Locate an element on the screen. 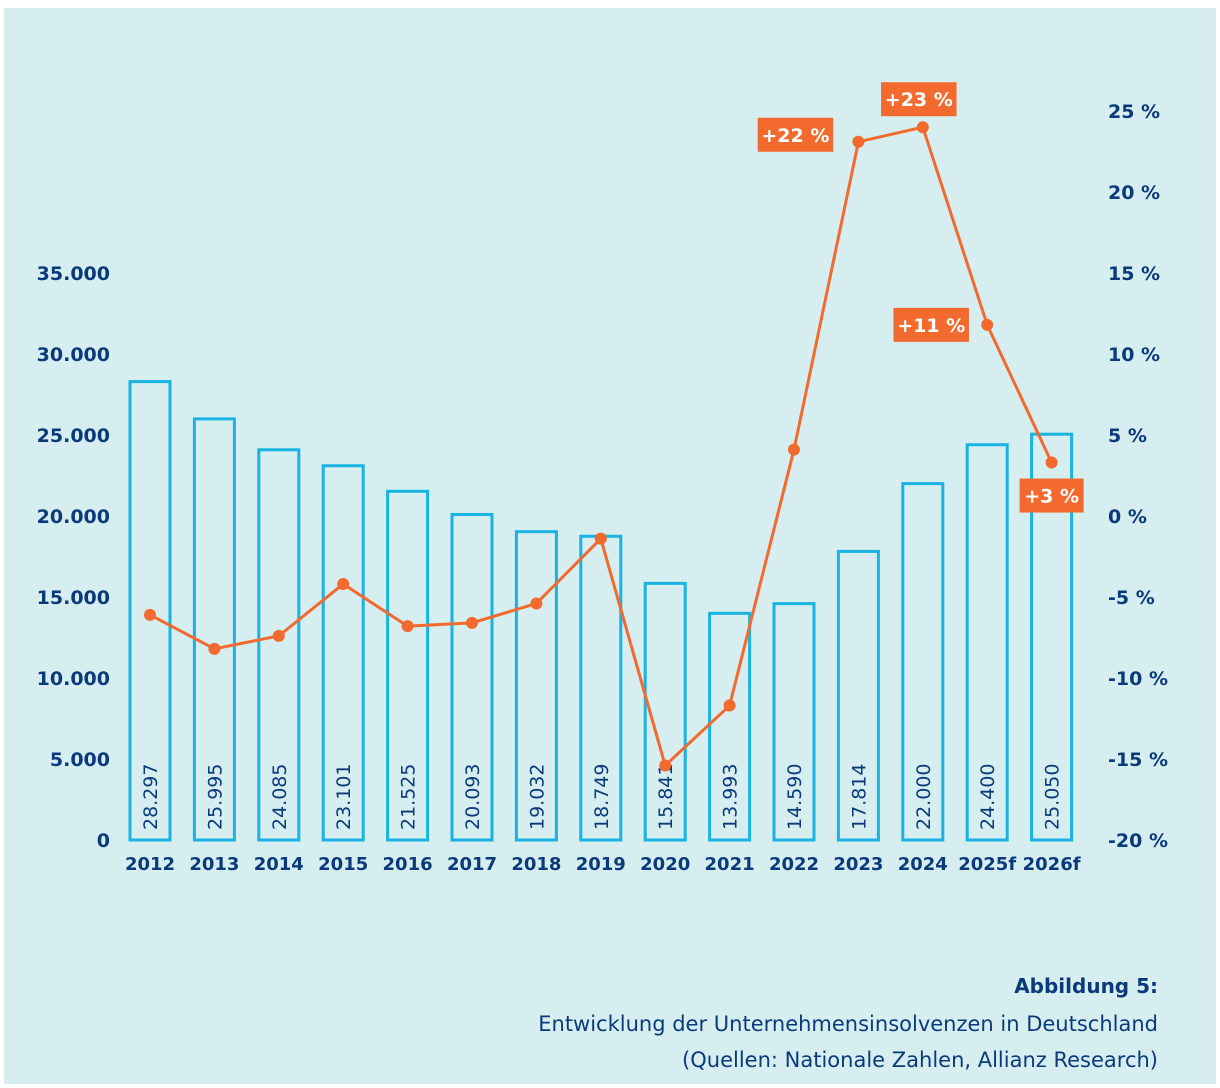 This screenshot has width=1220, height=1088. y-right-tick-label: 5 % is located at coordinates (1127, 436).